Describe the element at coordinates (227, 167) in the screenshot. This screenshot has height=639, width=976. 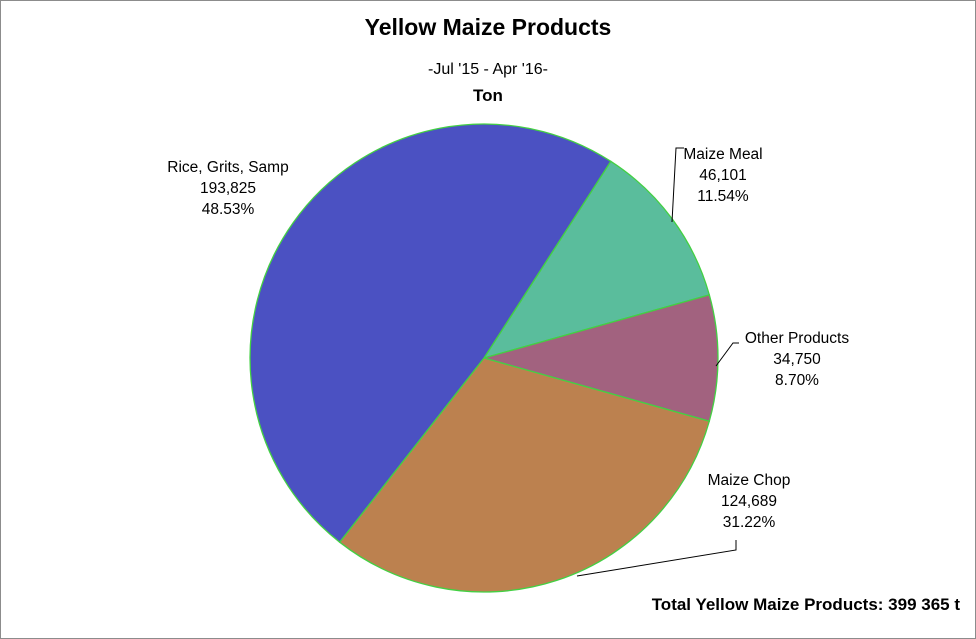
I see `slice-label-name-rice-grits-samp: Rice, Grits, Samp` at that location.